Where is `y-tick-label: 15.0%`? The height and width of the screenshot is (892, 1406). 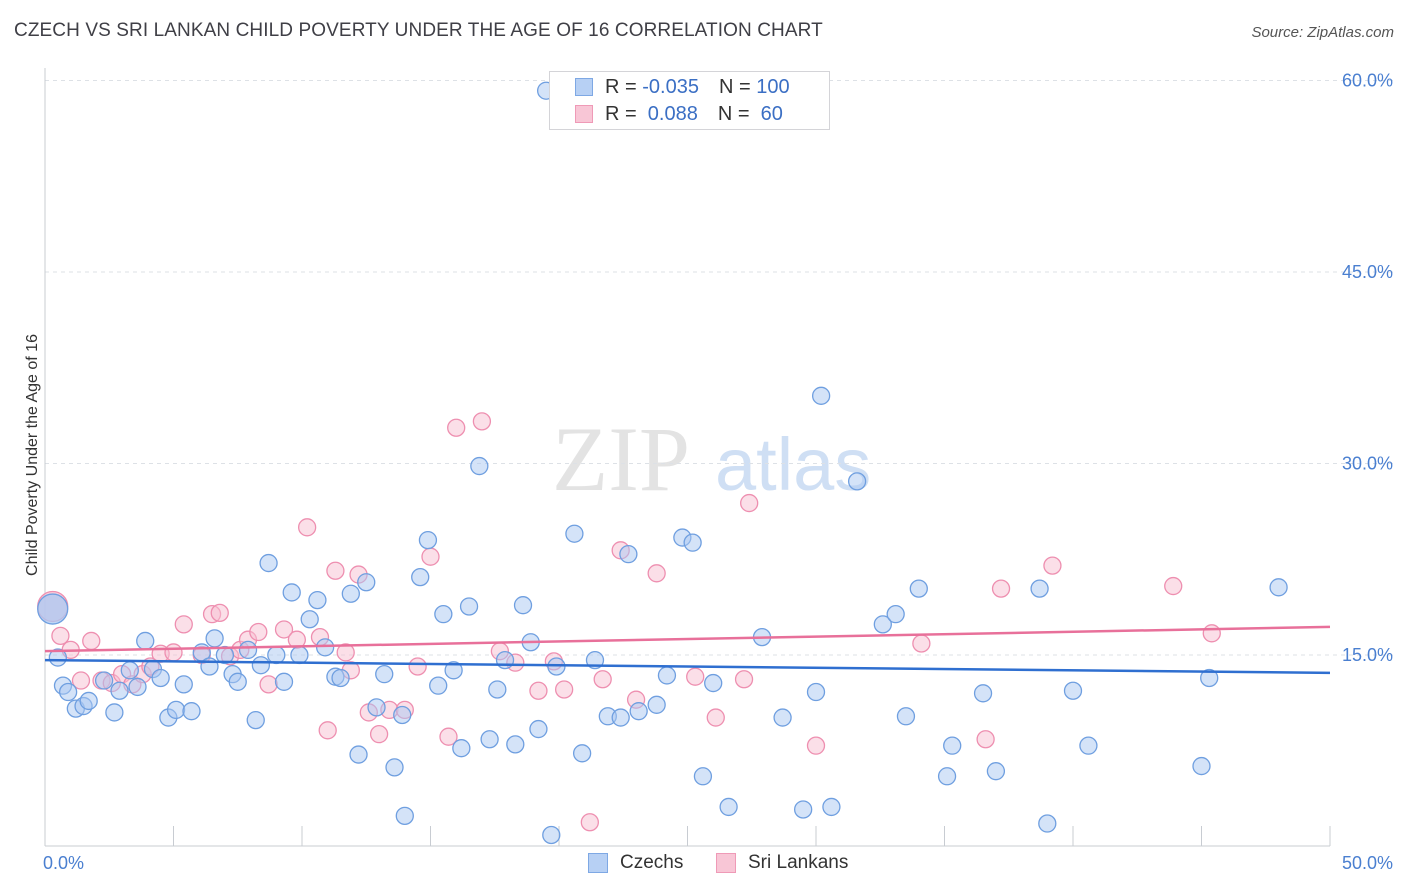
y-tick-label: 15.0% is located at coordinates (1367, 655).